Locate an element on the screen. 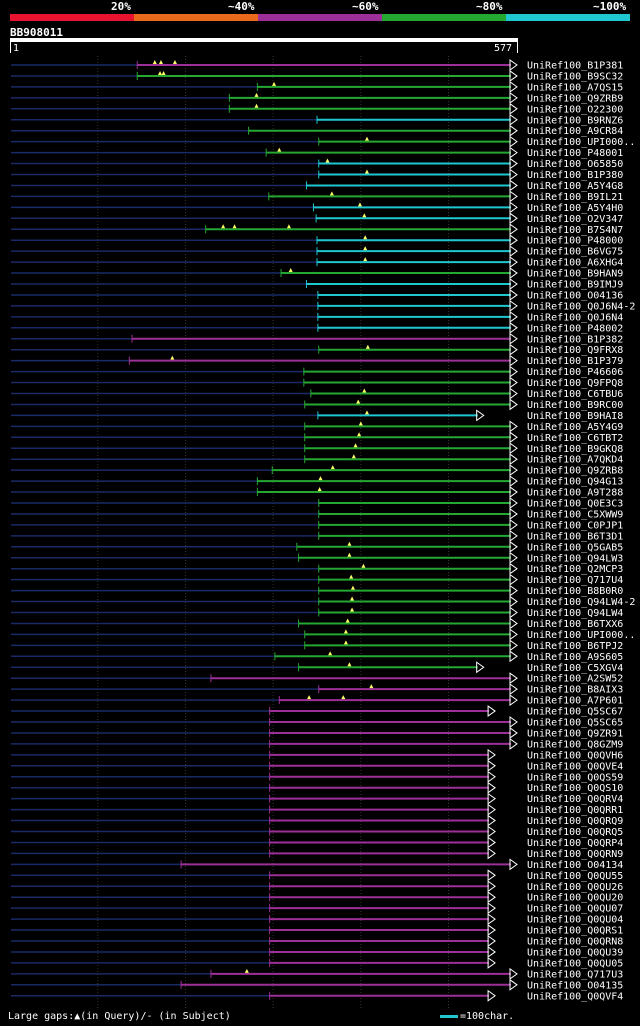 The height and width of the screenshot is (1026, 640). hit-row: UniRef100_C6TBT2 is located at coordinates (317, 437).